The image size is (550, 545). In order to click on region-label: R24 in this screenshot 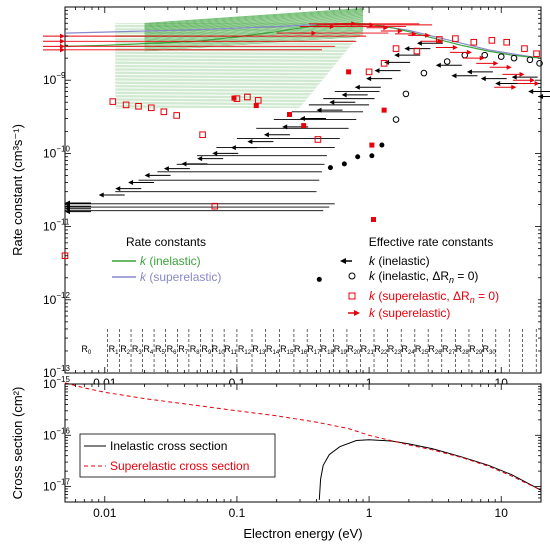, I will do `click(408, 350)`.